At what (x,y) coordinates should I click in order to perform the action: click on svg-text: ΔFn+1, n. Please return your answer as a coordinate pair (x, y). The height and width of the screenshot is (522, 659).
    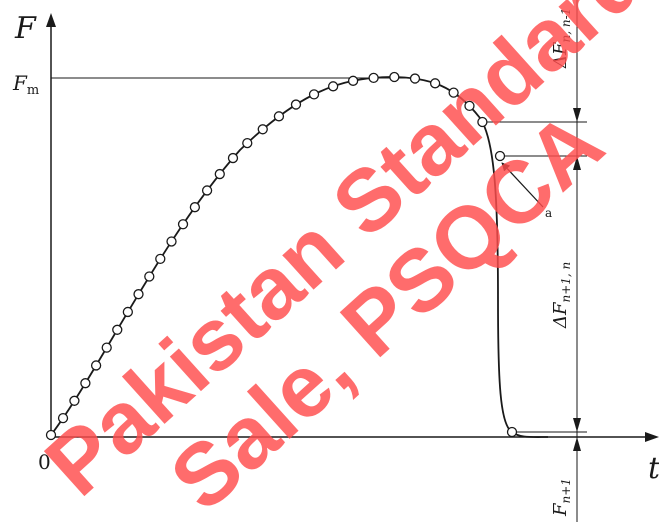
    Looking at the image, I should click on (561, 295).